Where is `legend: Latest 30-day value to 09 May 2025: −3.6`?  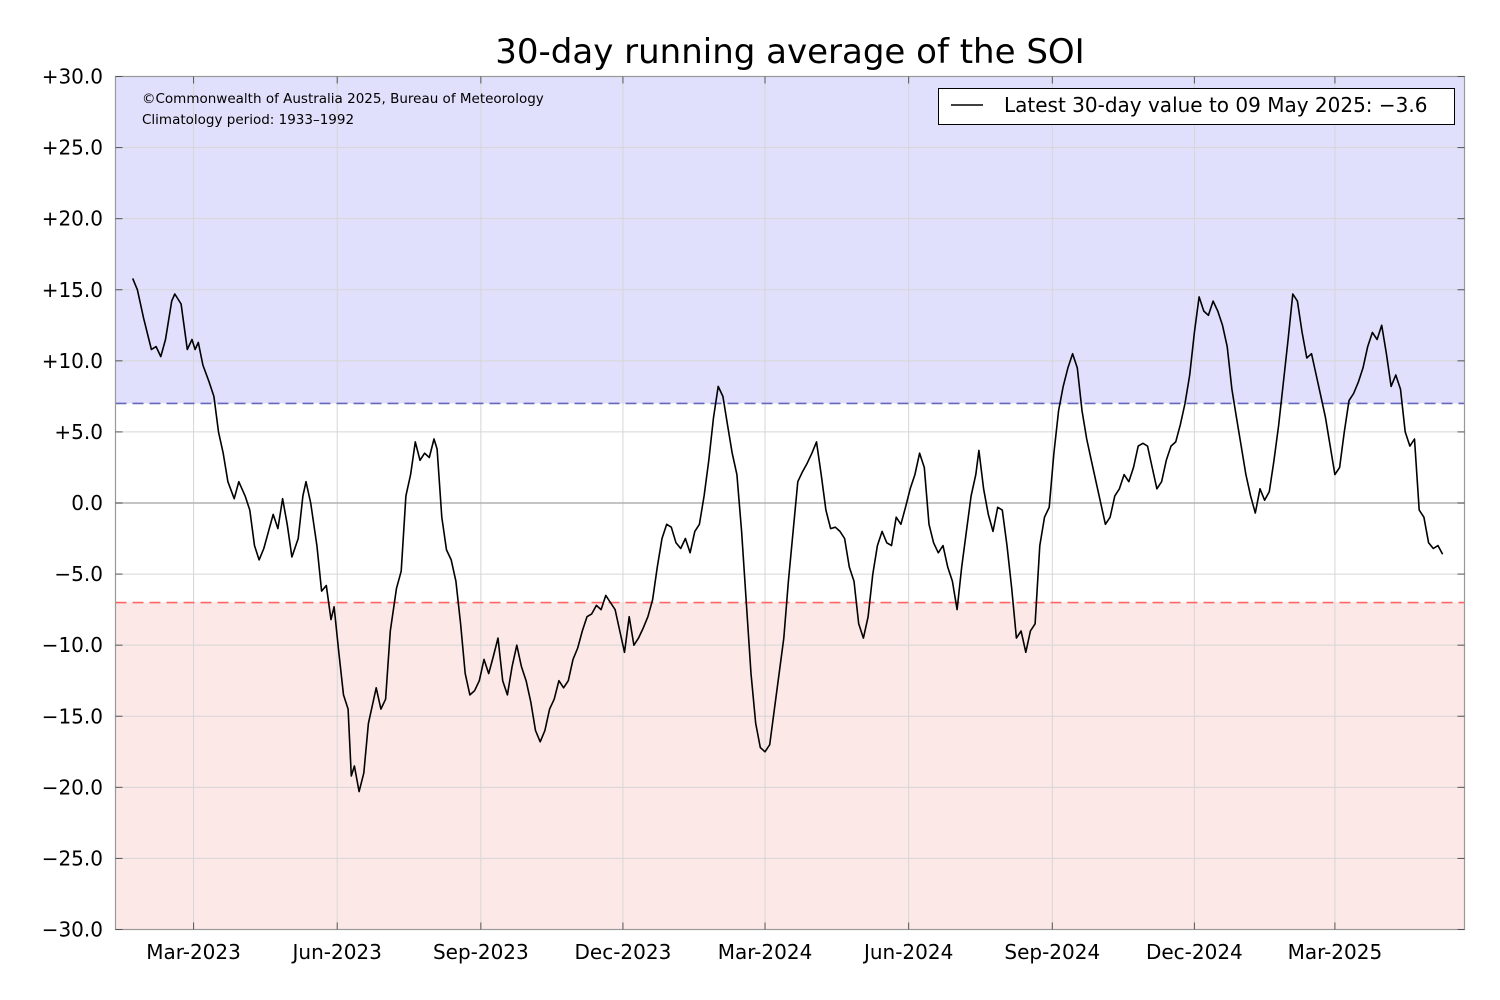
legend: Latest 30-day value to 09 May 2025: −3.6 is located at coordinates (1196, 106).